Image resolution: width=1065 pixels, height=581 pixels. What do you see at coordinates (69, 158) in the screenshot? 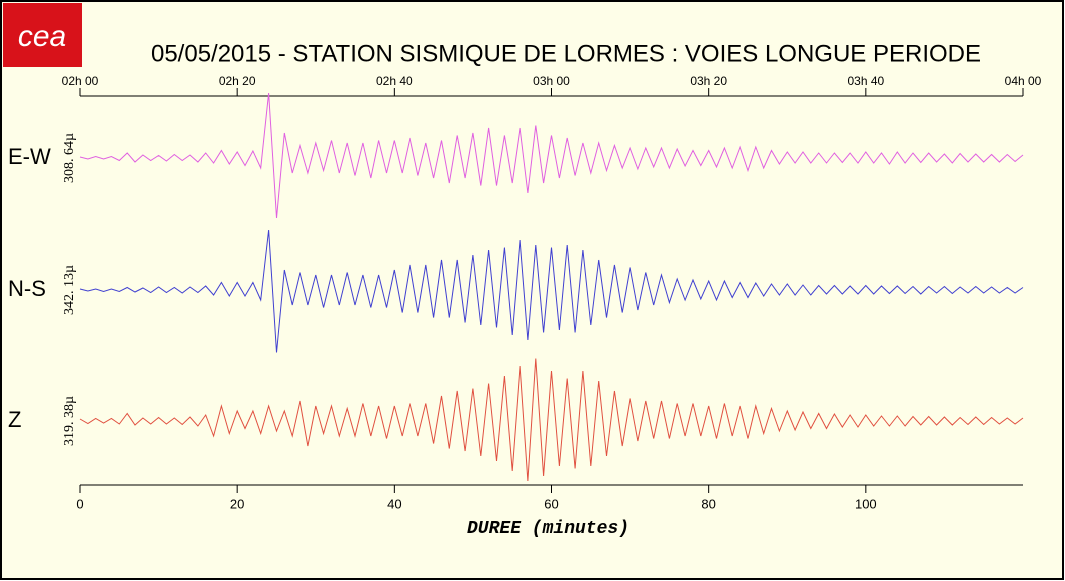
I see `scale-label: 308. 64µ` at bounding box center [69, 158].